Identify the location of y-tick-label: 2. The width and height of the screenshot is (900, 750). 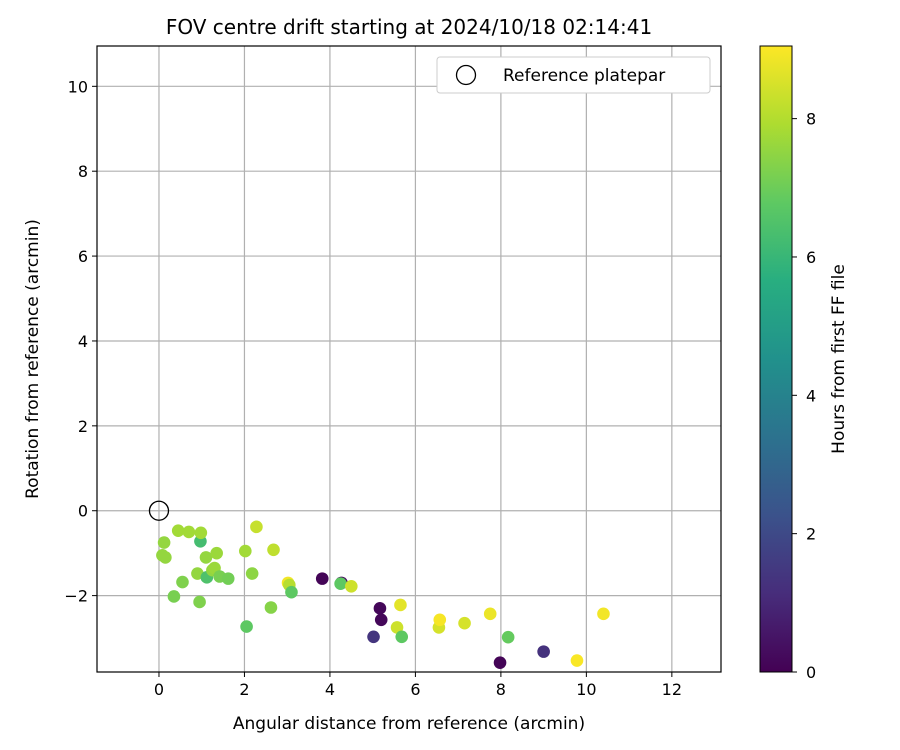
(83, 426).